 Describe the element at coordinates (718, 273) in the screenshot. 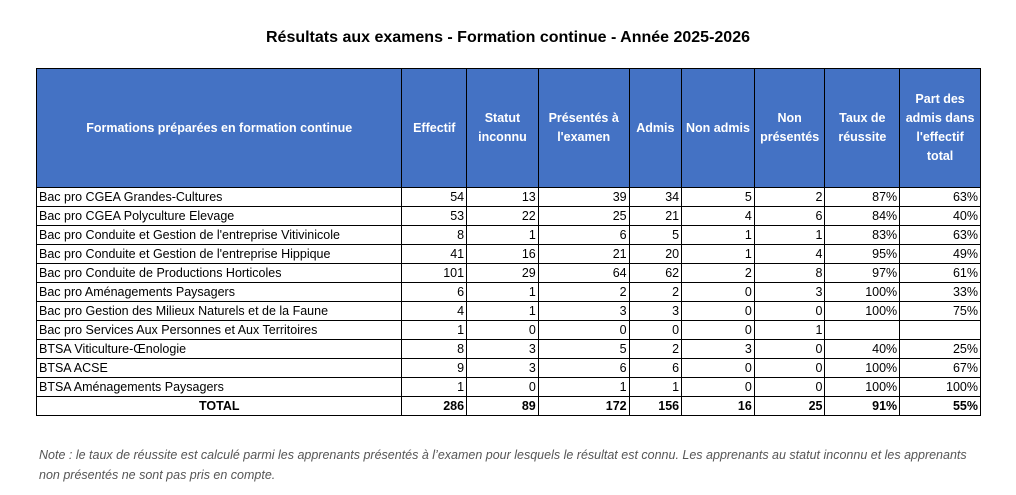

I see `non-admis-cell: 2` at that location.